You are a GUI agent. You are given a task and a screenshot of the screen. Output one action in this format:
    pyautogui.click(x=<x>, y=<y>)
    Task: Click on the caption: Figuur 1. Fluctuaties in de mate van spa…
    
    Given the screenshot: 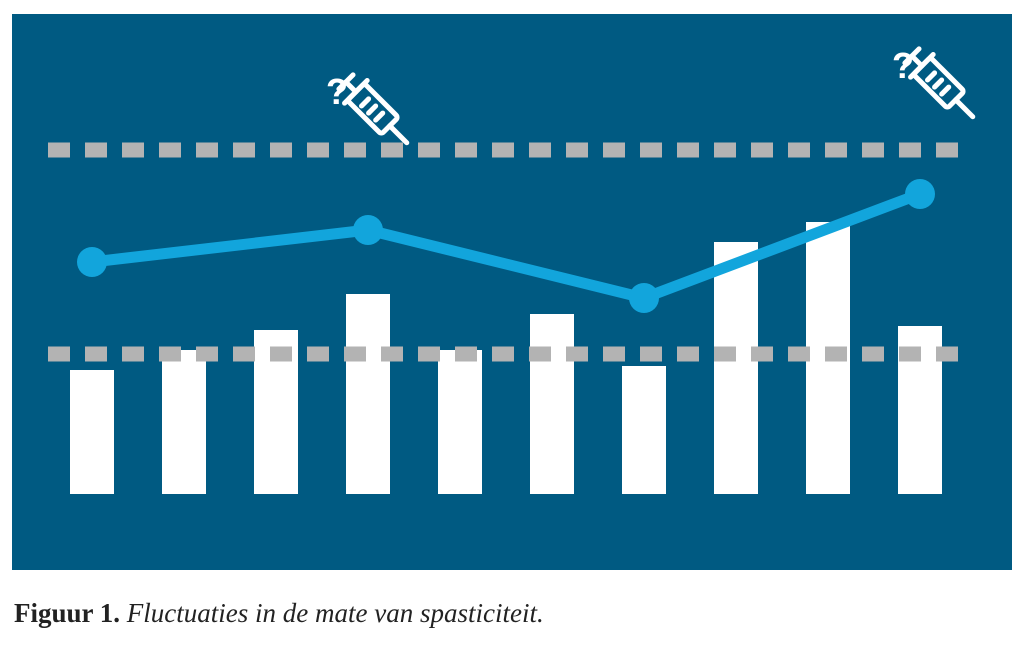 What is the action you would take?
    pyautogui.click(x=279, y=613)
    